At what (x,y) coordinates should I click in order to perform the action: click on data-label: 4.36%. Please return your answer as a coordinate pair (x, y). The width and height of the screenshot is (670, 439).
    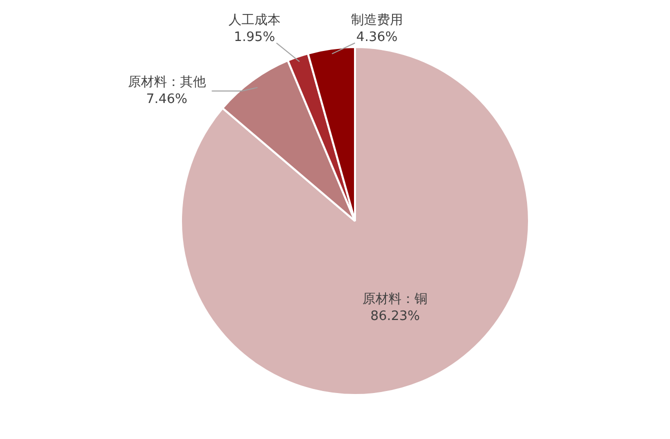
    Looking at the image, I should click on (377, 37).